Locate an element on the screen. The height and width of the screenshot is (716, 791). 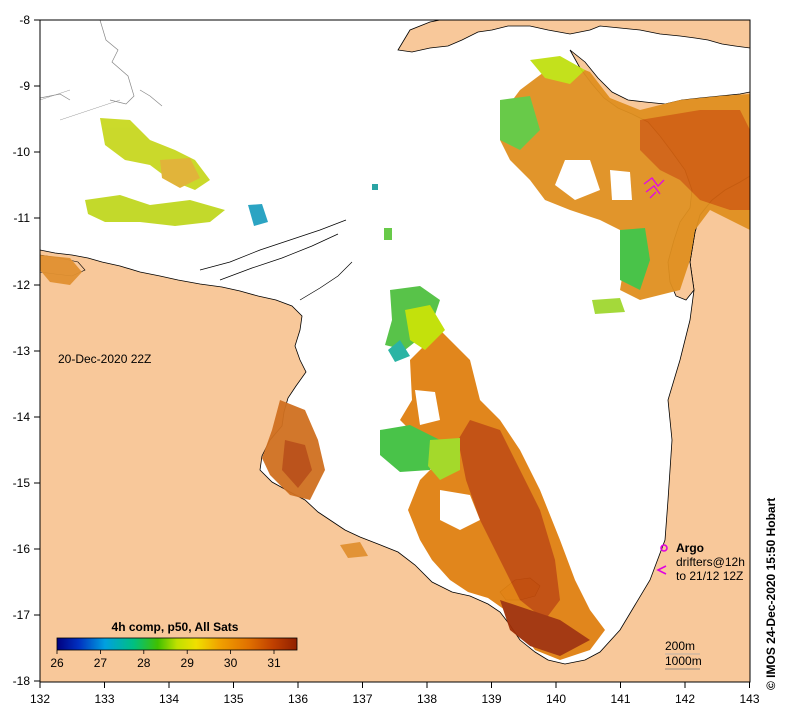
argo-marker-icon is located at coordinates (664, 548).